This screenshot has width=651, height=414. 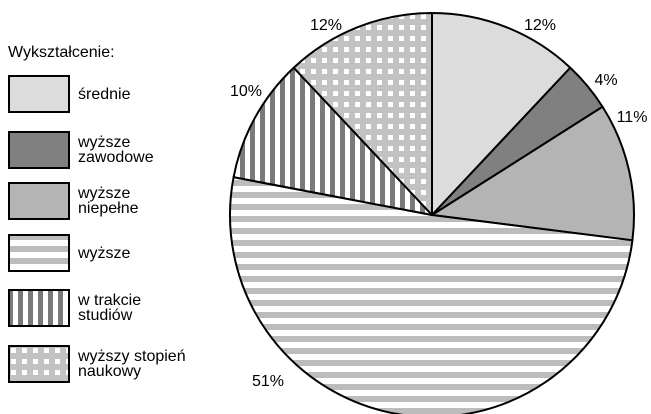 I want to click on legend-label: wyższe niepełne, so click(x=108, y=201).